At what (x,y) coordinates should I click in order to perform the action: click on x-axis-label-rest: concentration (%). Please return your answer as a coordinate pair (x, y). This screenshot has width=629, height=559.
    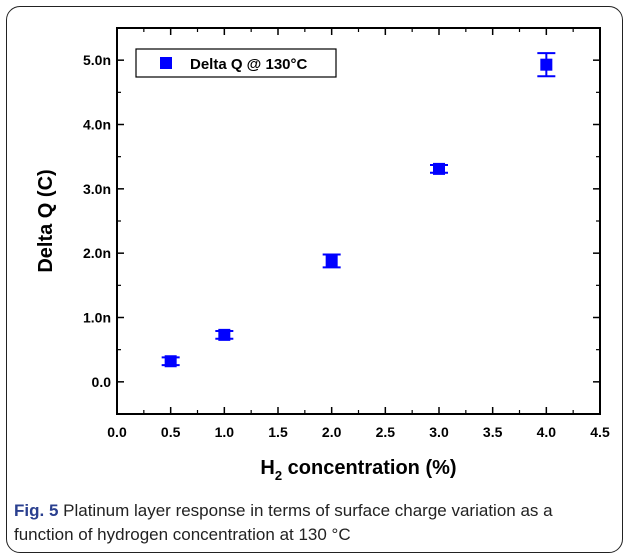
    Looking at the image, I should click on (369, 468).